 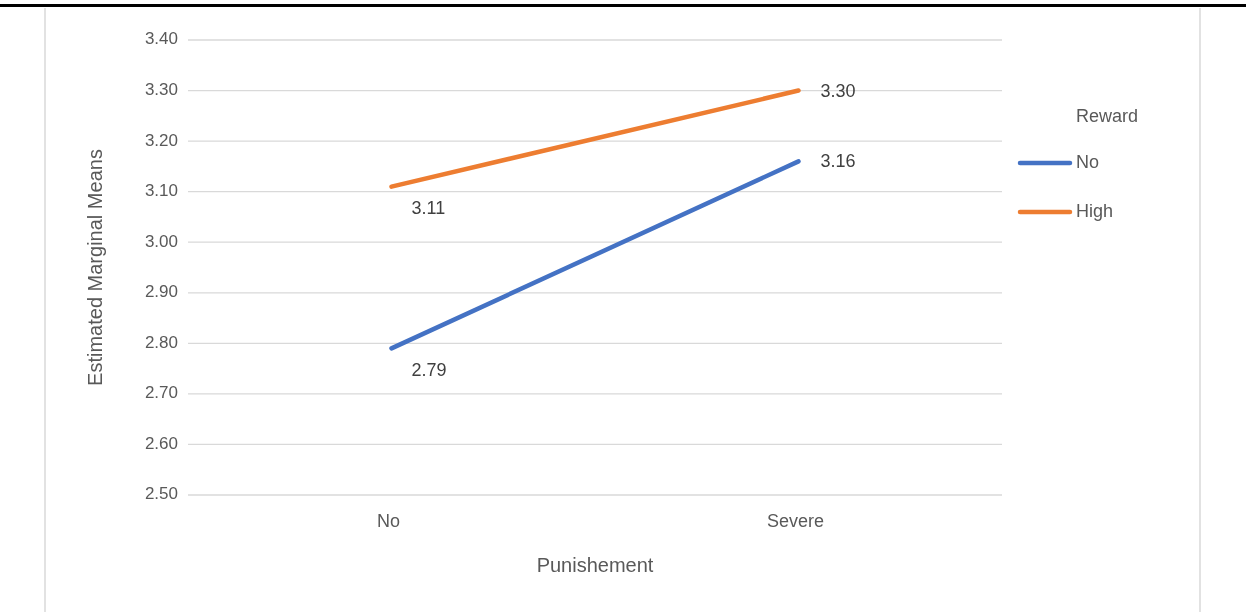 What do you see at coordinates (428, 208) in the screenshot?
I see `data-label: 3.11` at bounding box center [428, 208].